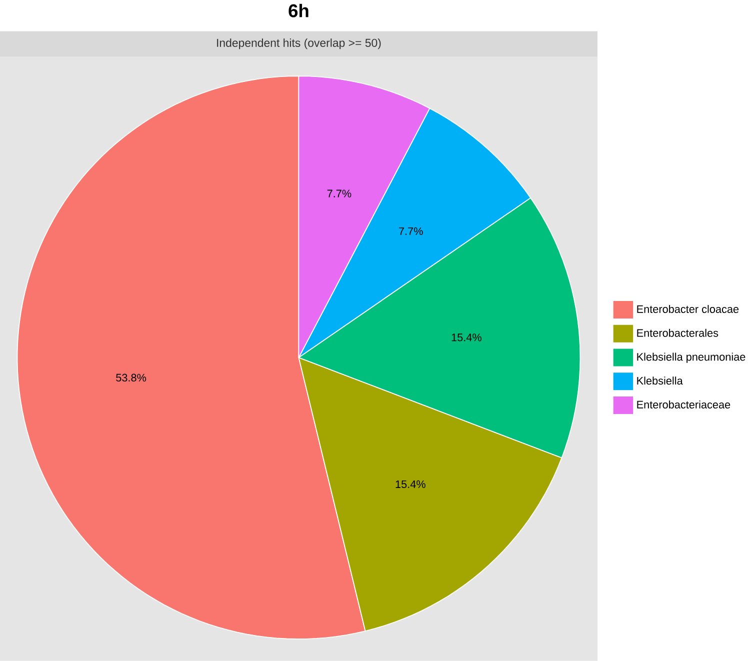  Describe the element at coordinates (131, 378) in the screenshot. I see `data-label: 53.8%` at that location.